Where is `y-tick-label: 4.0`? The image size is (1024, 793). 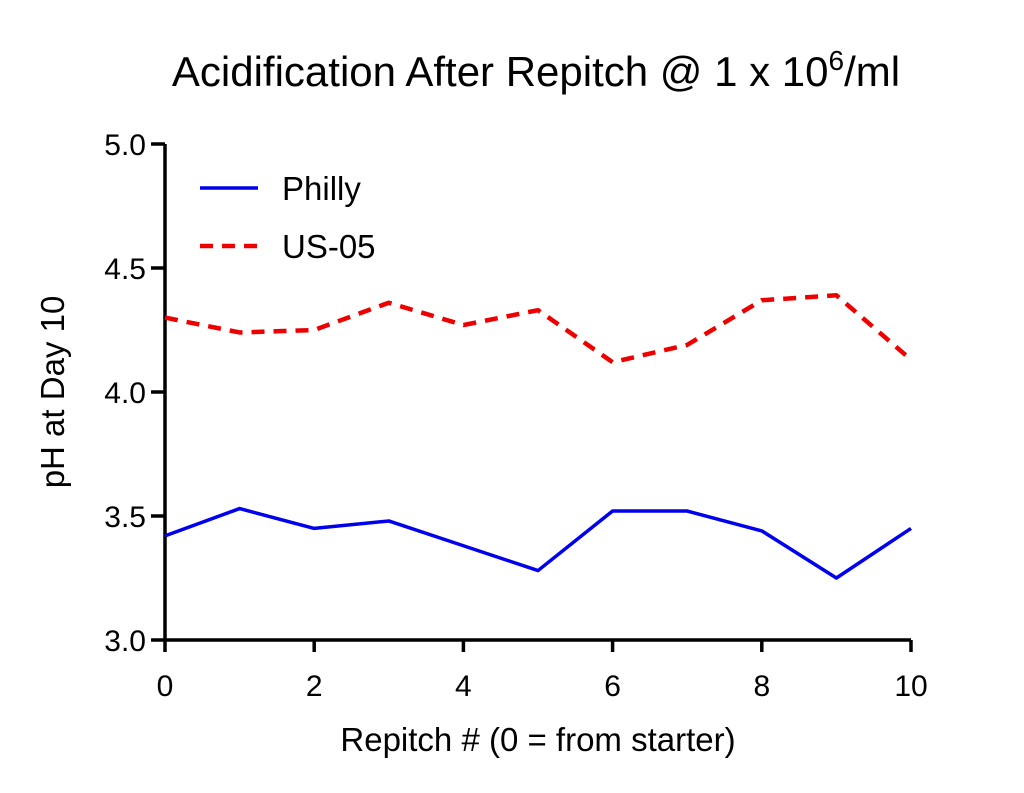 y-tick-label: 4.0 is located at coordinates (125, 393).